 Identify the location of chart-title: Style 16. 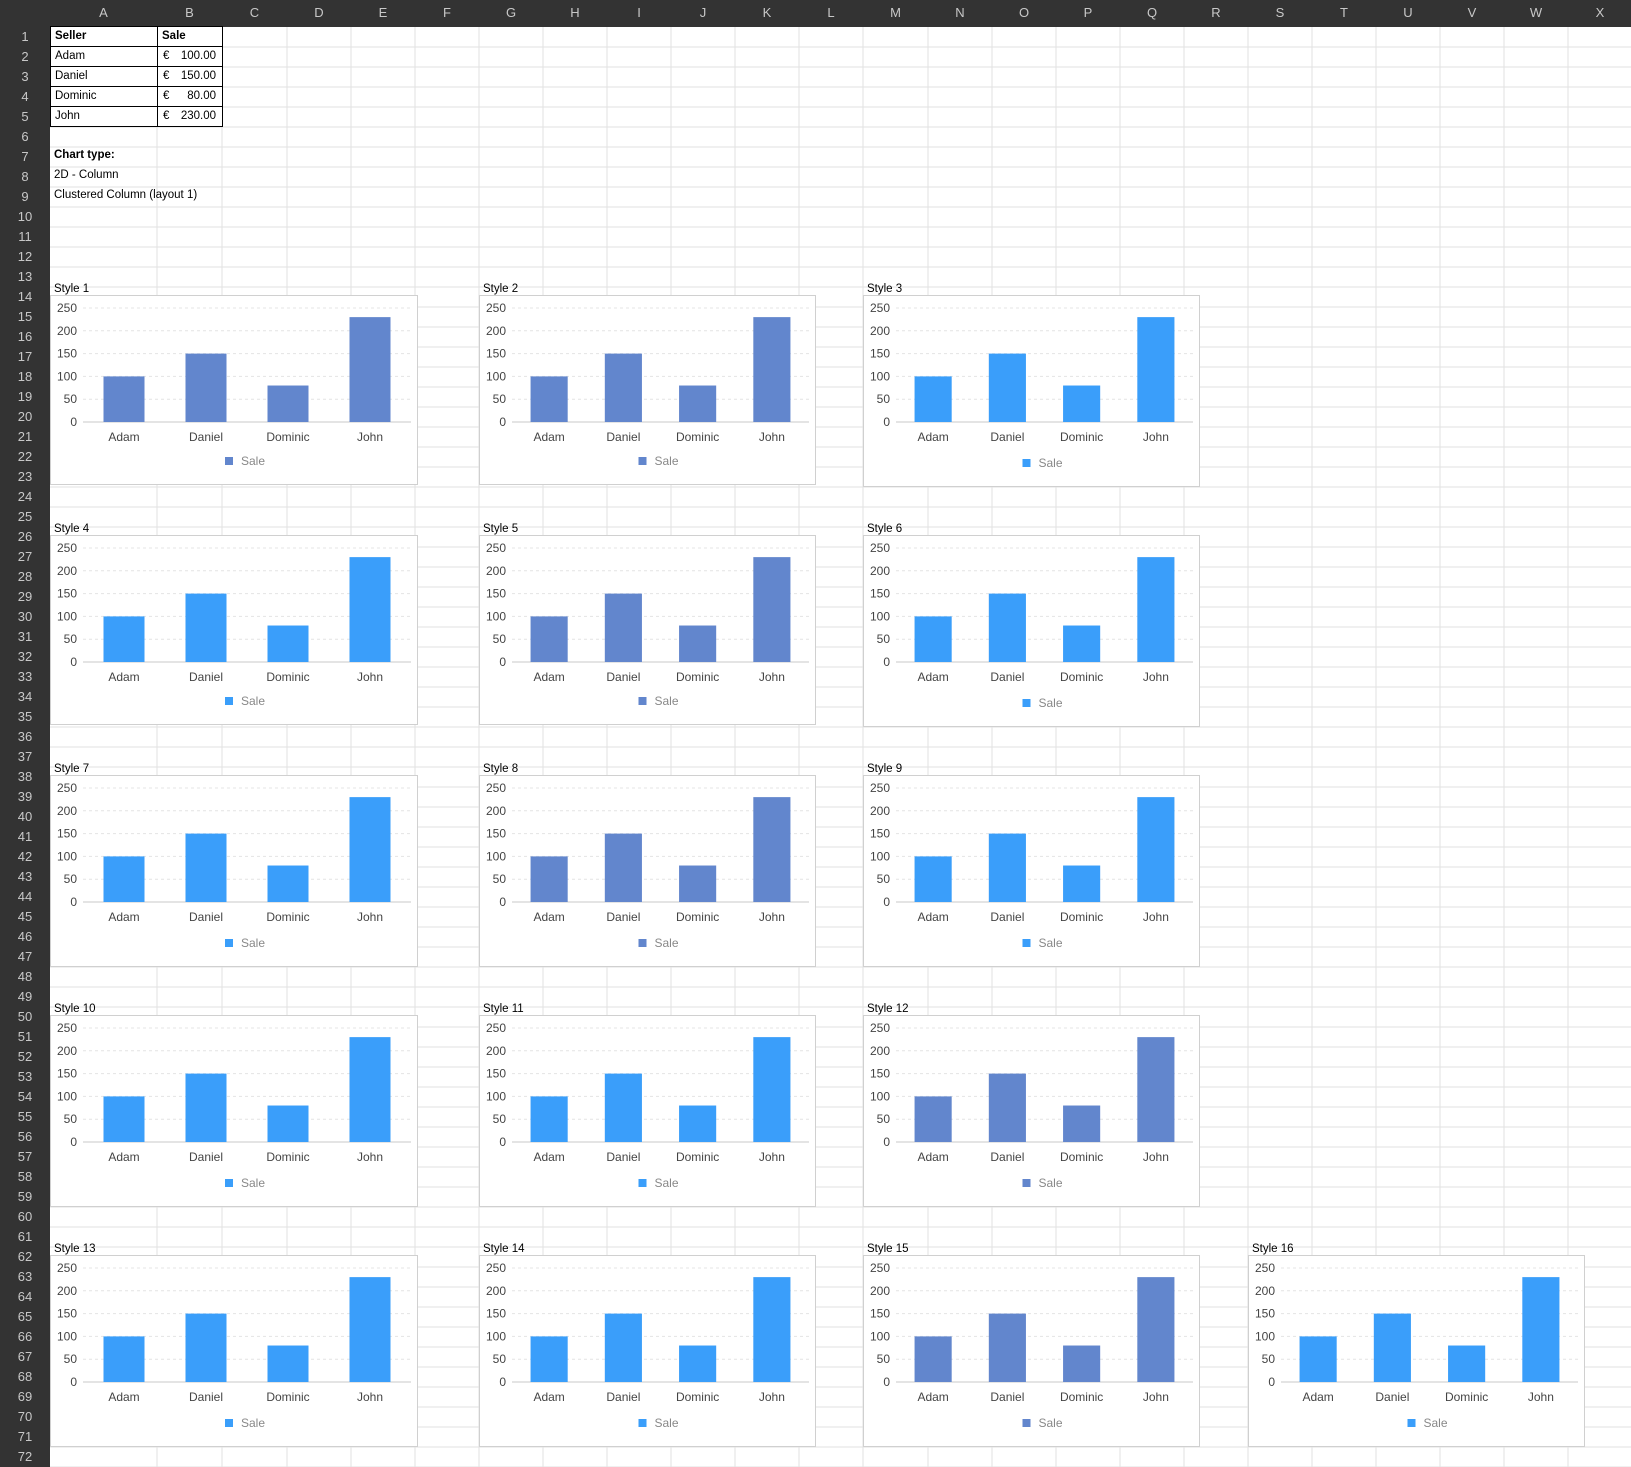
(1273, 1249).